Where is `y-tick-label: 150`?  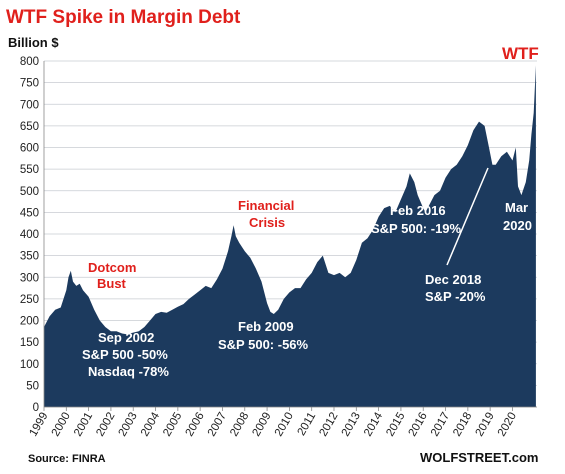
y-tick-label: 150 is located at coordinates (29, 343).